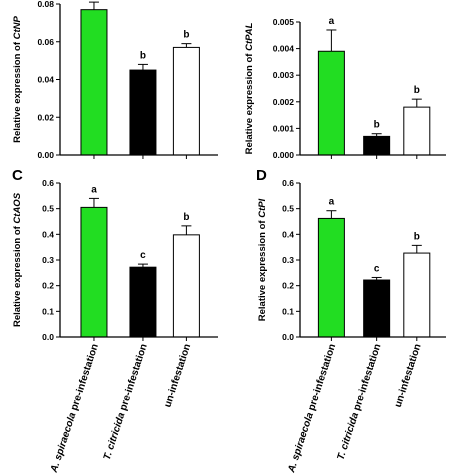 Image resolution: width=474 pixels, height=474 pixels. I want to click on y-tick-label: 0.00, so click(45, 155).